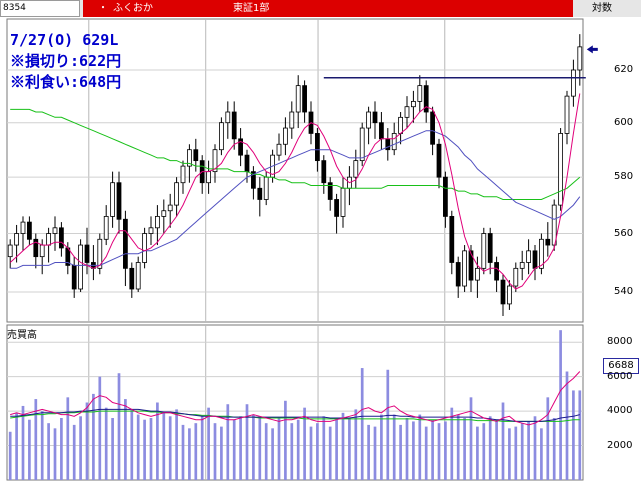  What do you see at coordinates (620, 376) in the screenshot?
I see `volume-tick-label: 6000` at bounding box center [620, 376].